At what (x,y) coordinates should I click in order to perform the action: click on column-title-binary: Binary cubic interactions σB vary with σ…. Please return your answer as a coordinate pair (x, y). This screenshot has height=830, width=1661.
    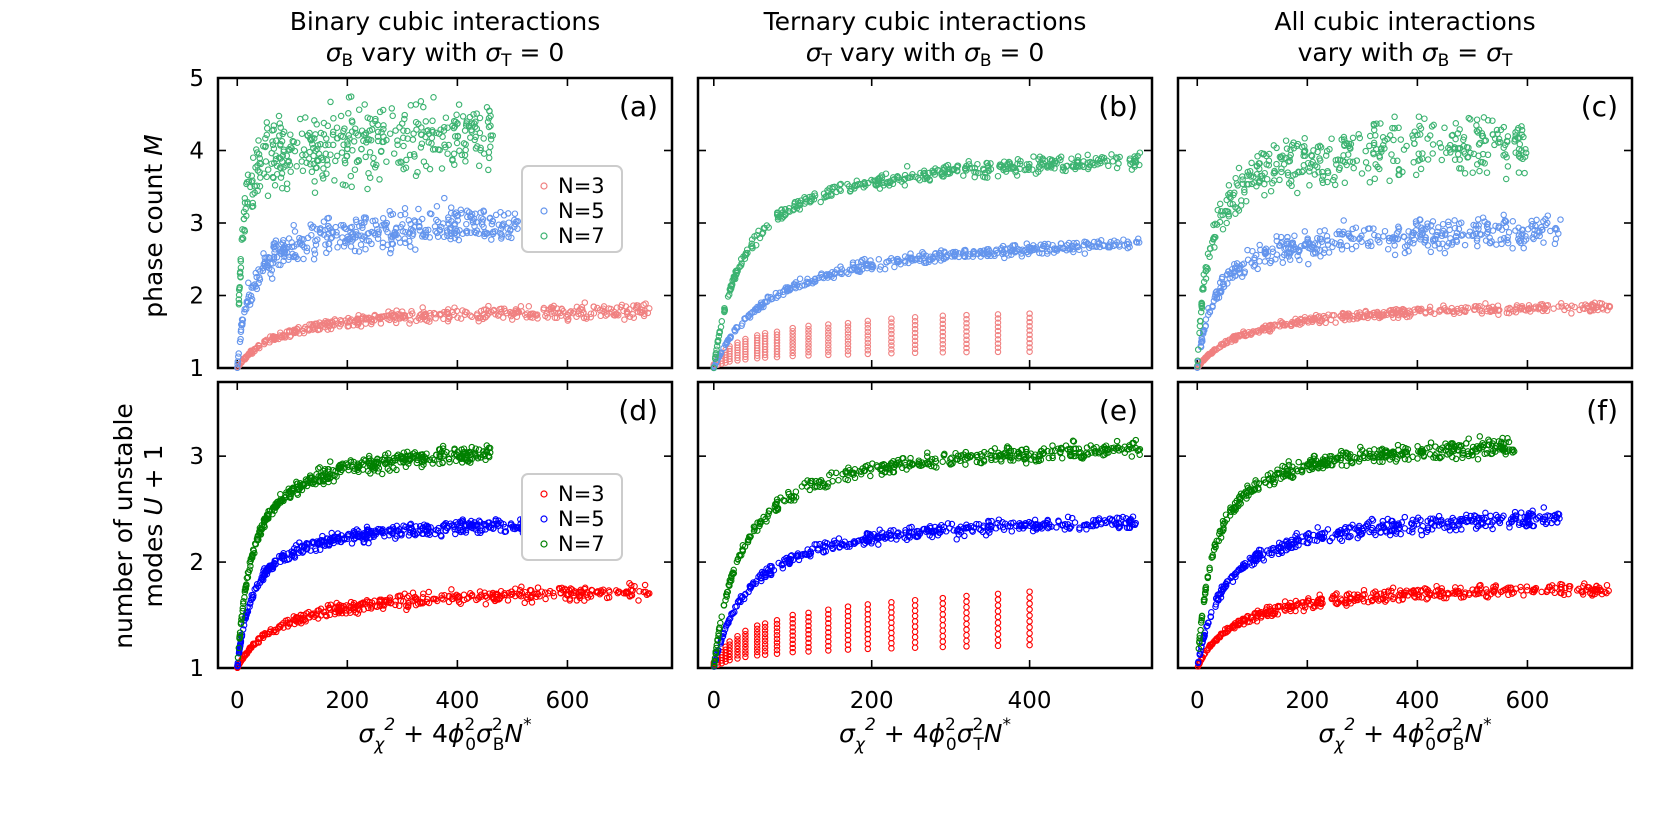
    Looking at the image, I should click on (445, 39).